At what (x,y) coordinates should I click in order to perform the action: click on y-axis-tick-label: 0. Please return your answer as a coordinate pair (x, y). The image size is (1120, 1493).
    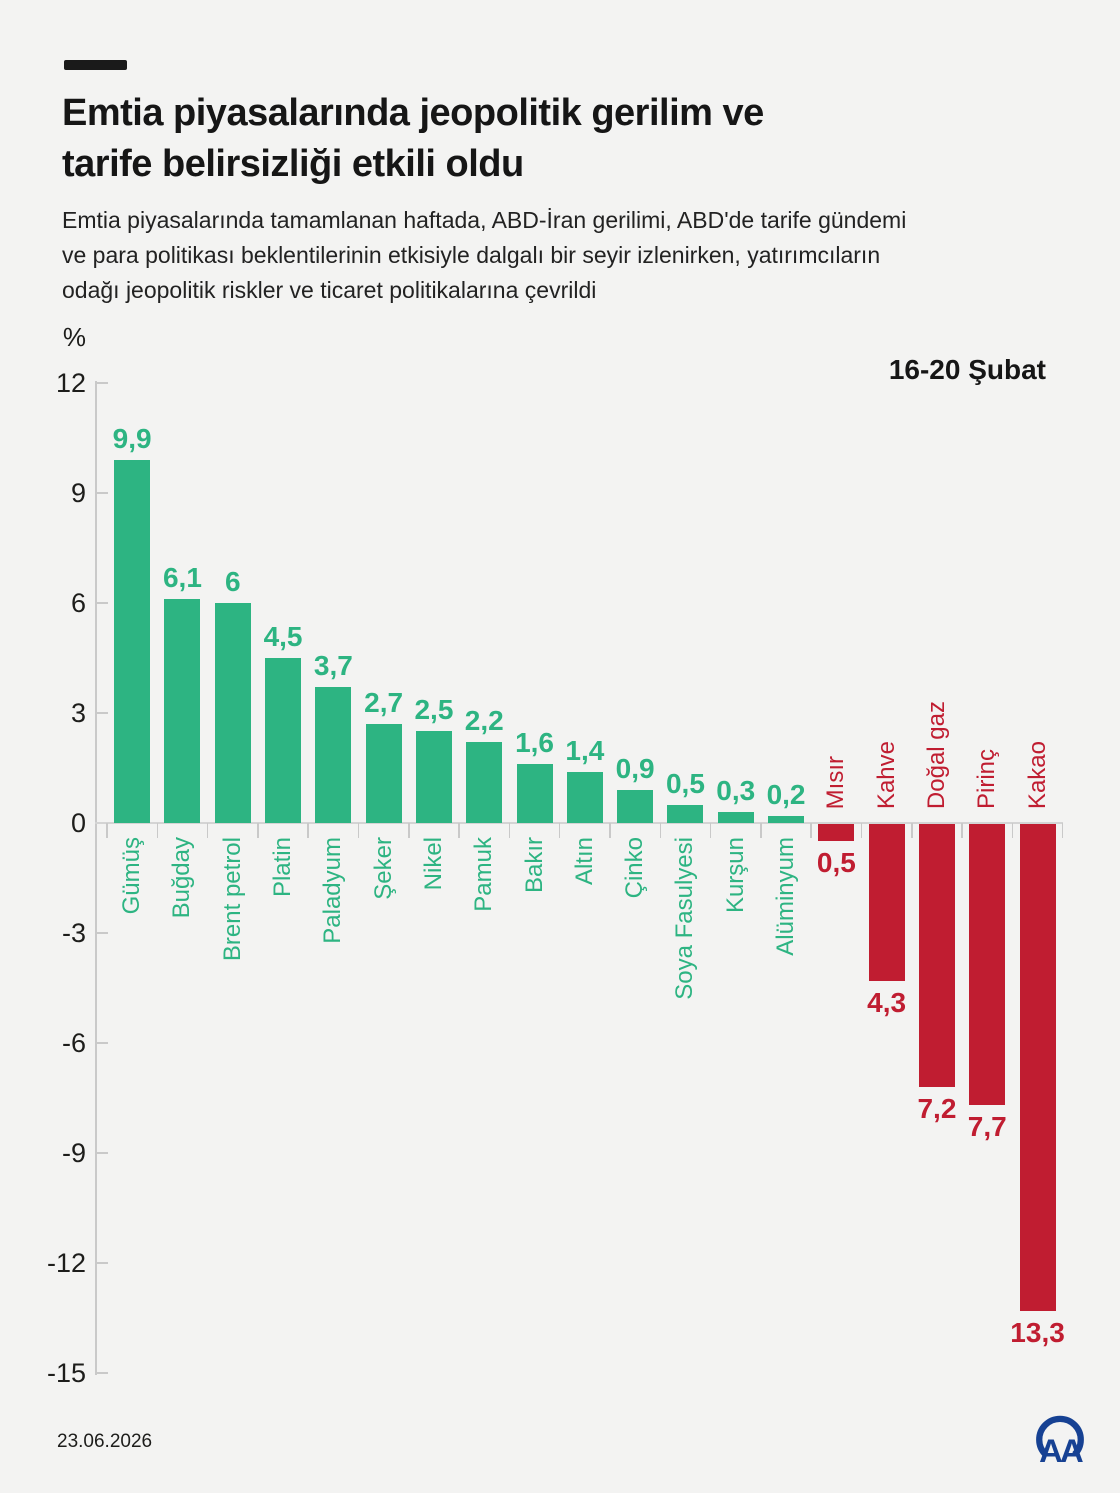
    Looking at the image, I should click on (78, 823).